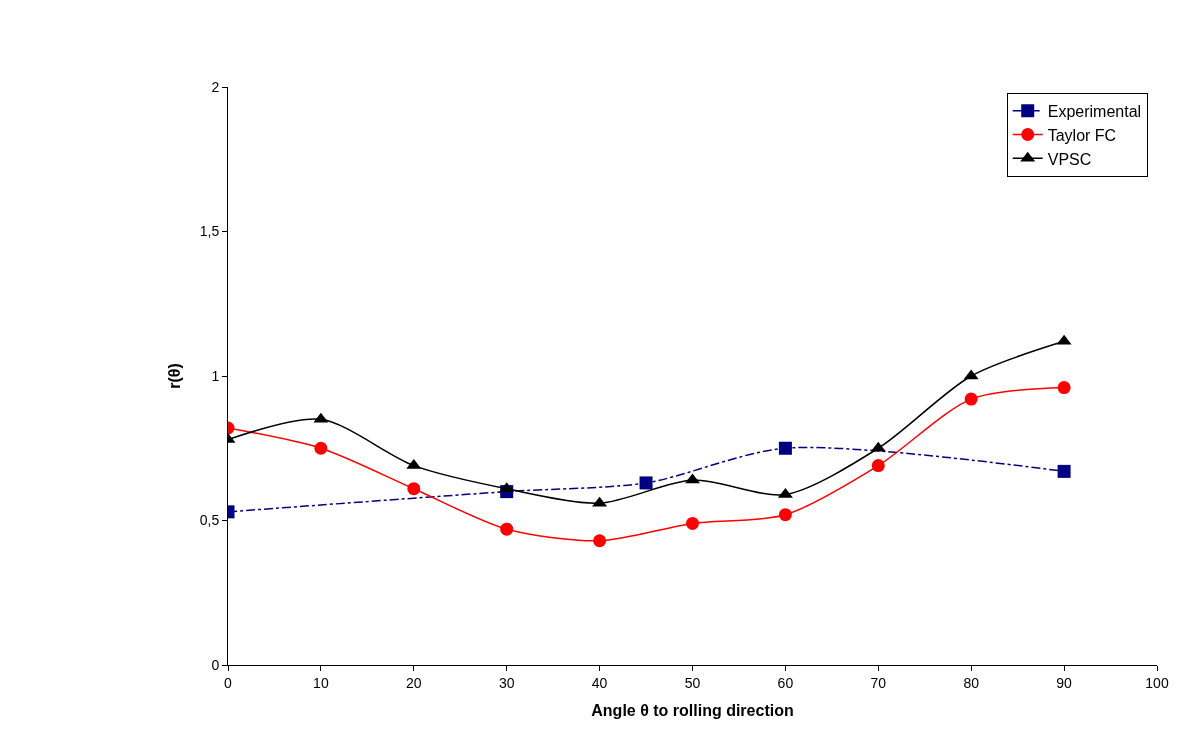 This screenshot has height=753, width=1198. Describe the element at coordinates (321, 682) in the screenshot. I see `x-tick-label: 10` at that location.